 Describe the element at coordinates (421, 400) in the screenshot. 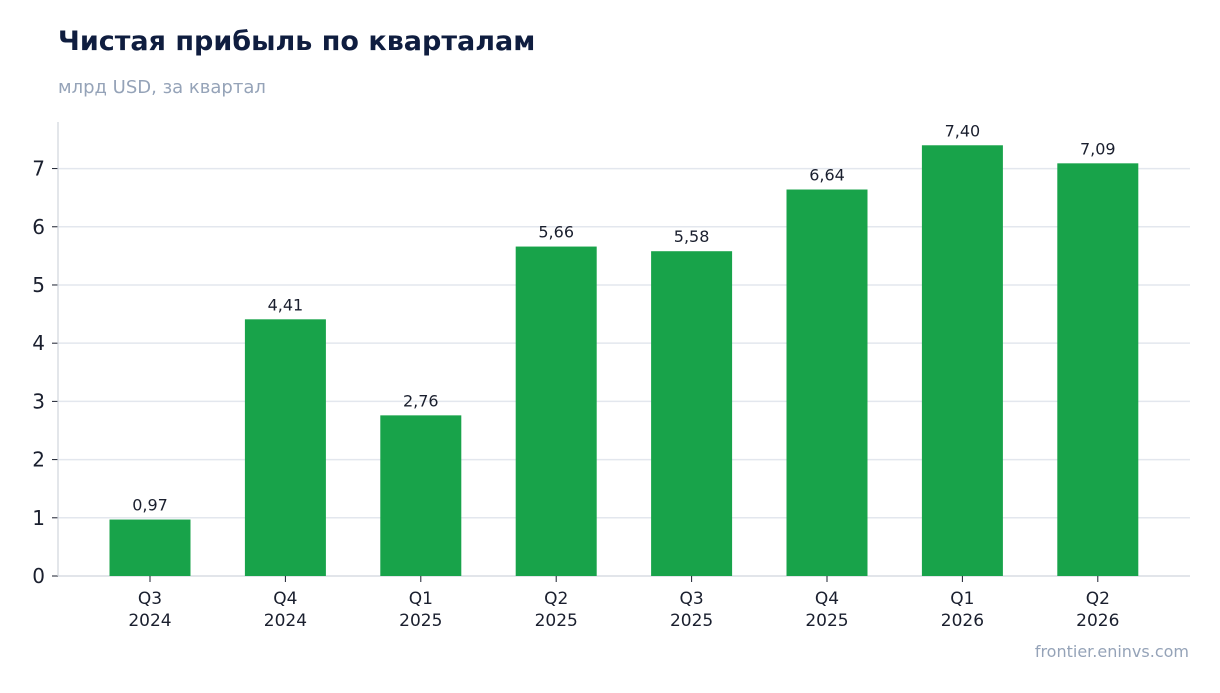

I see `bar-value-label: 2,76` at that location.